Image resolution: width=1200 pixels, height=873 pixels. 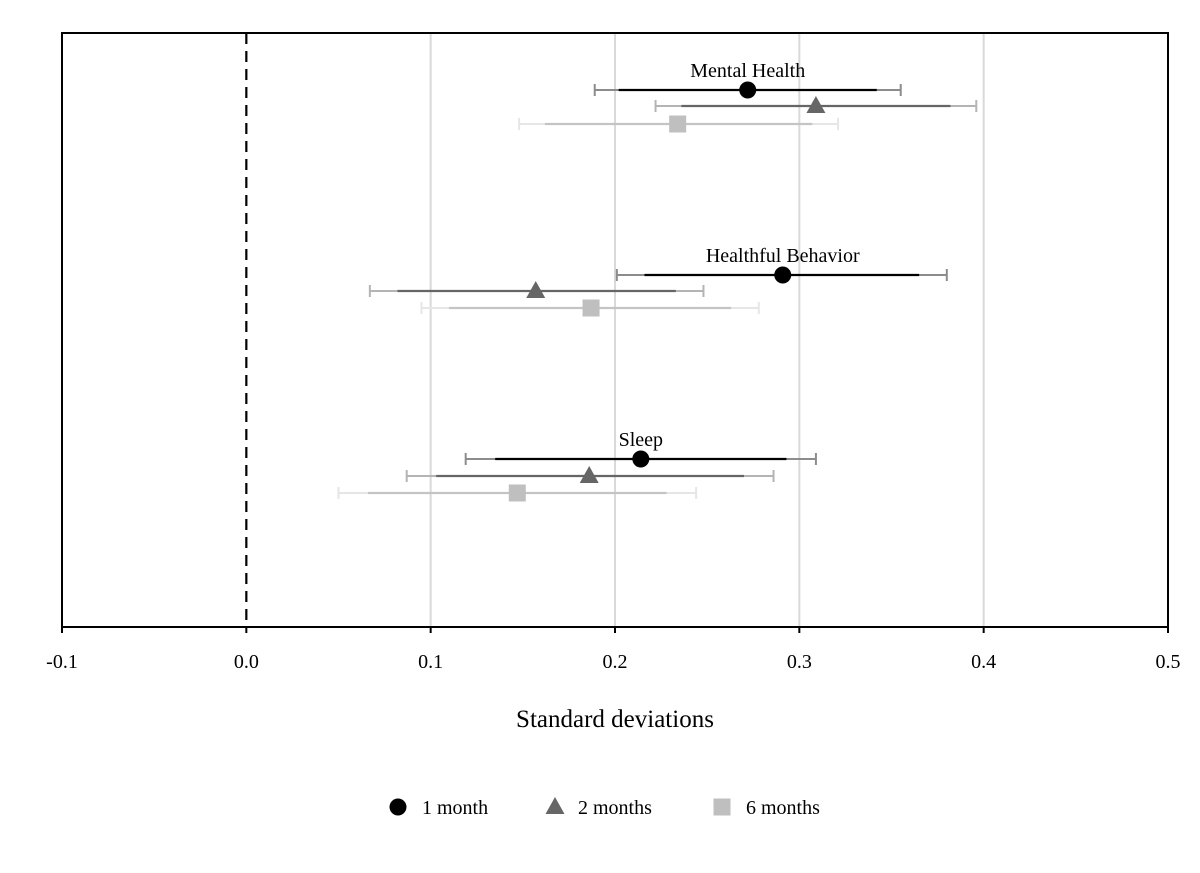 I want to click on legend-item-1-month: 1 month, so click(x=438, y=808).